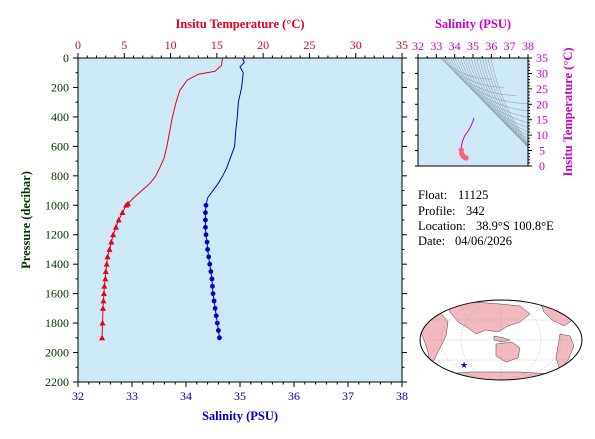 This screenshot has width=595, height=439. Describe the element at coordinates (483, 241) in the screenshot. I see `date-value: 04/06/2026` at that location.